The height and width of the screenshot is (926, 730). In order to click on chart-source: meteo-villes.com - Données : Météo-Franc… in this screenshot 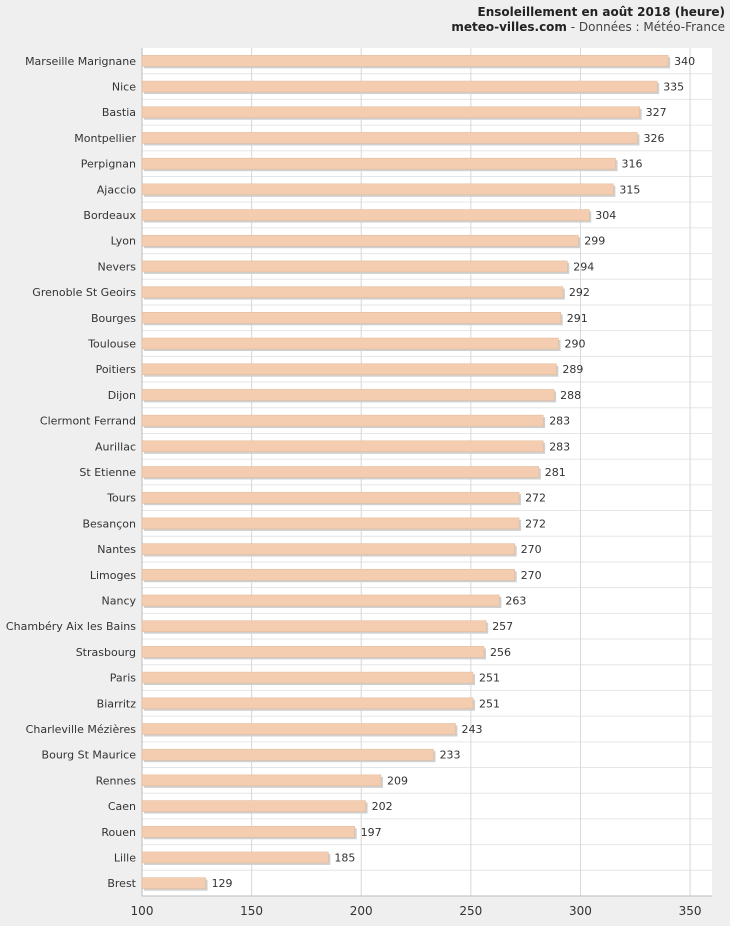, I will do `click(588, 27)`.